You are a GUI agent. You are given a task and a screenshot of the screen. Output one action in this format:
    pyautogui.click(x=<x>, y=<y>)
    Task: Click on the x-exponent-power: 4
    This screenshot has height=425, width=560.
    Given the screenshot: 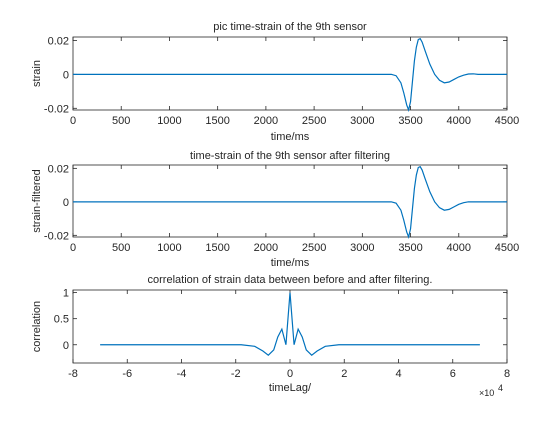 What is the action you would take?
    pyautogui.click(x=500, y=388)
    